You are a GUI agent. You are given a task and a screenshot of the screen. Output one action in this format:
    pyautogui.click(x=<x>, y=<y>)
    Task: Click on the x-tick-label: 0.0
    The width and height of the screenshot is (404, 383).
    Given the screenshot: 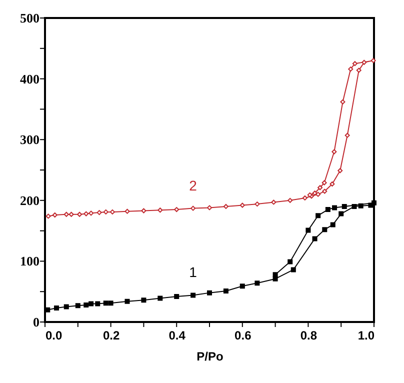 What is the action you would take?
    pyautogui.click(x=54, y=335)
    